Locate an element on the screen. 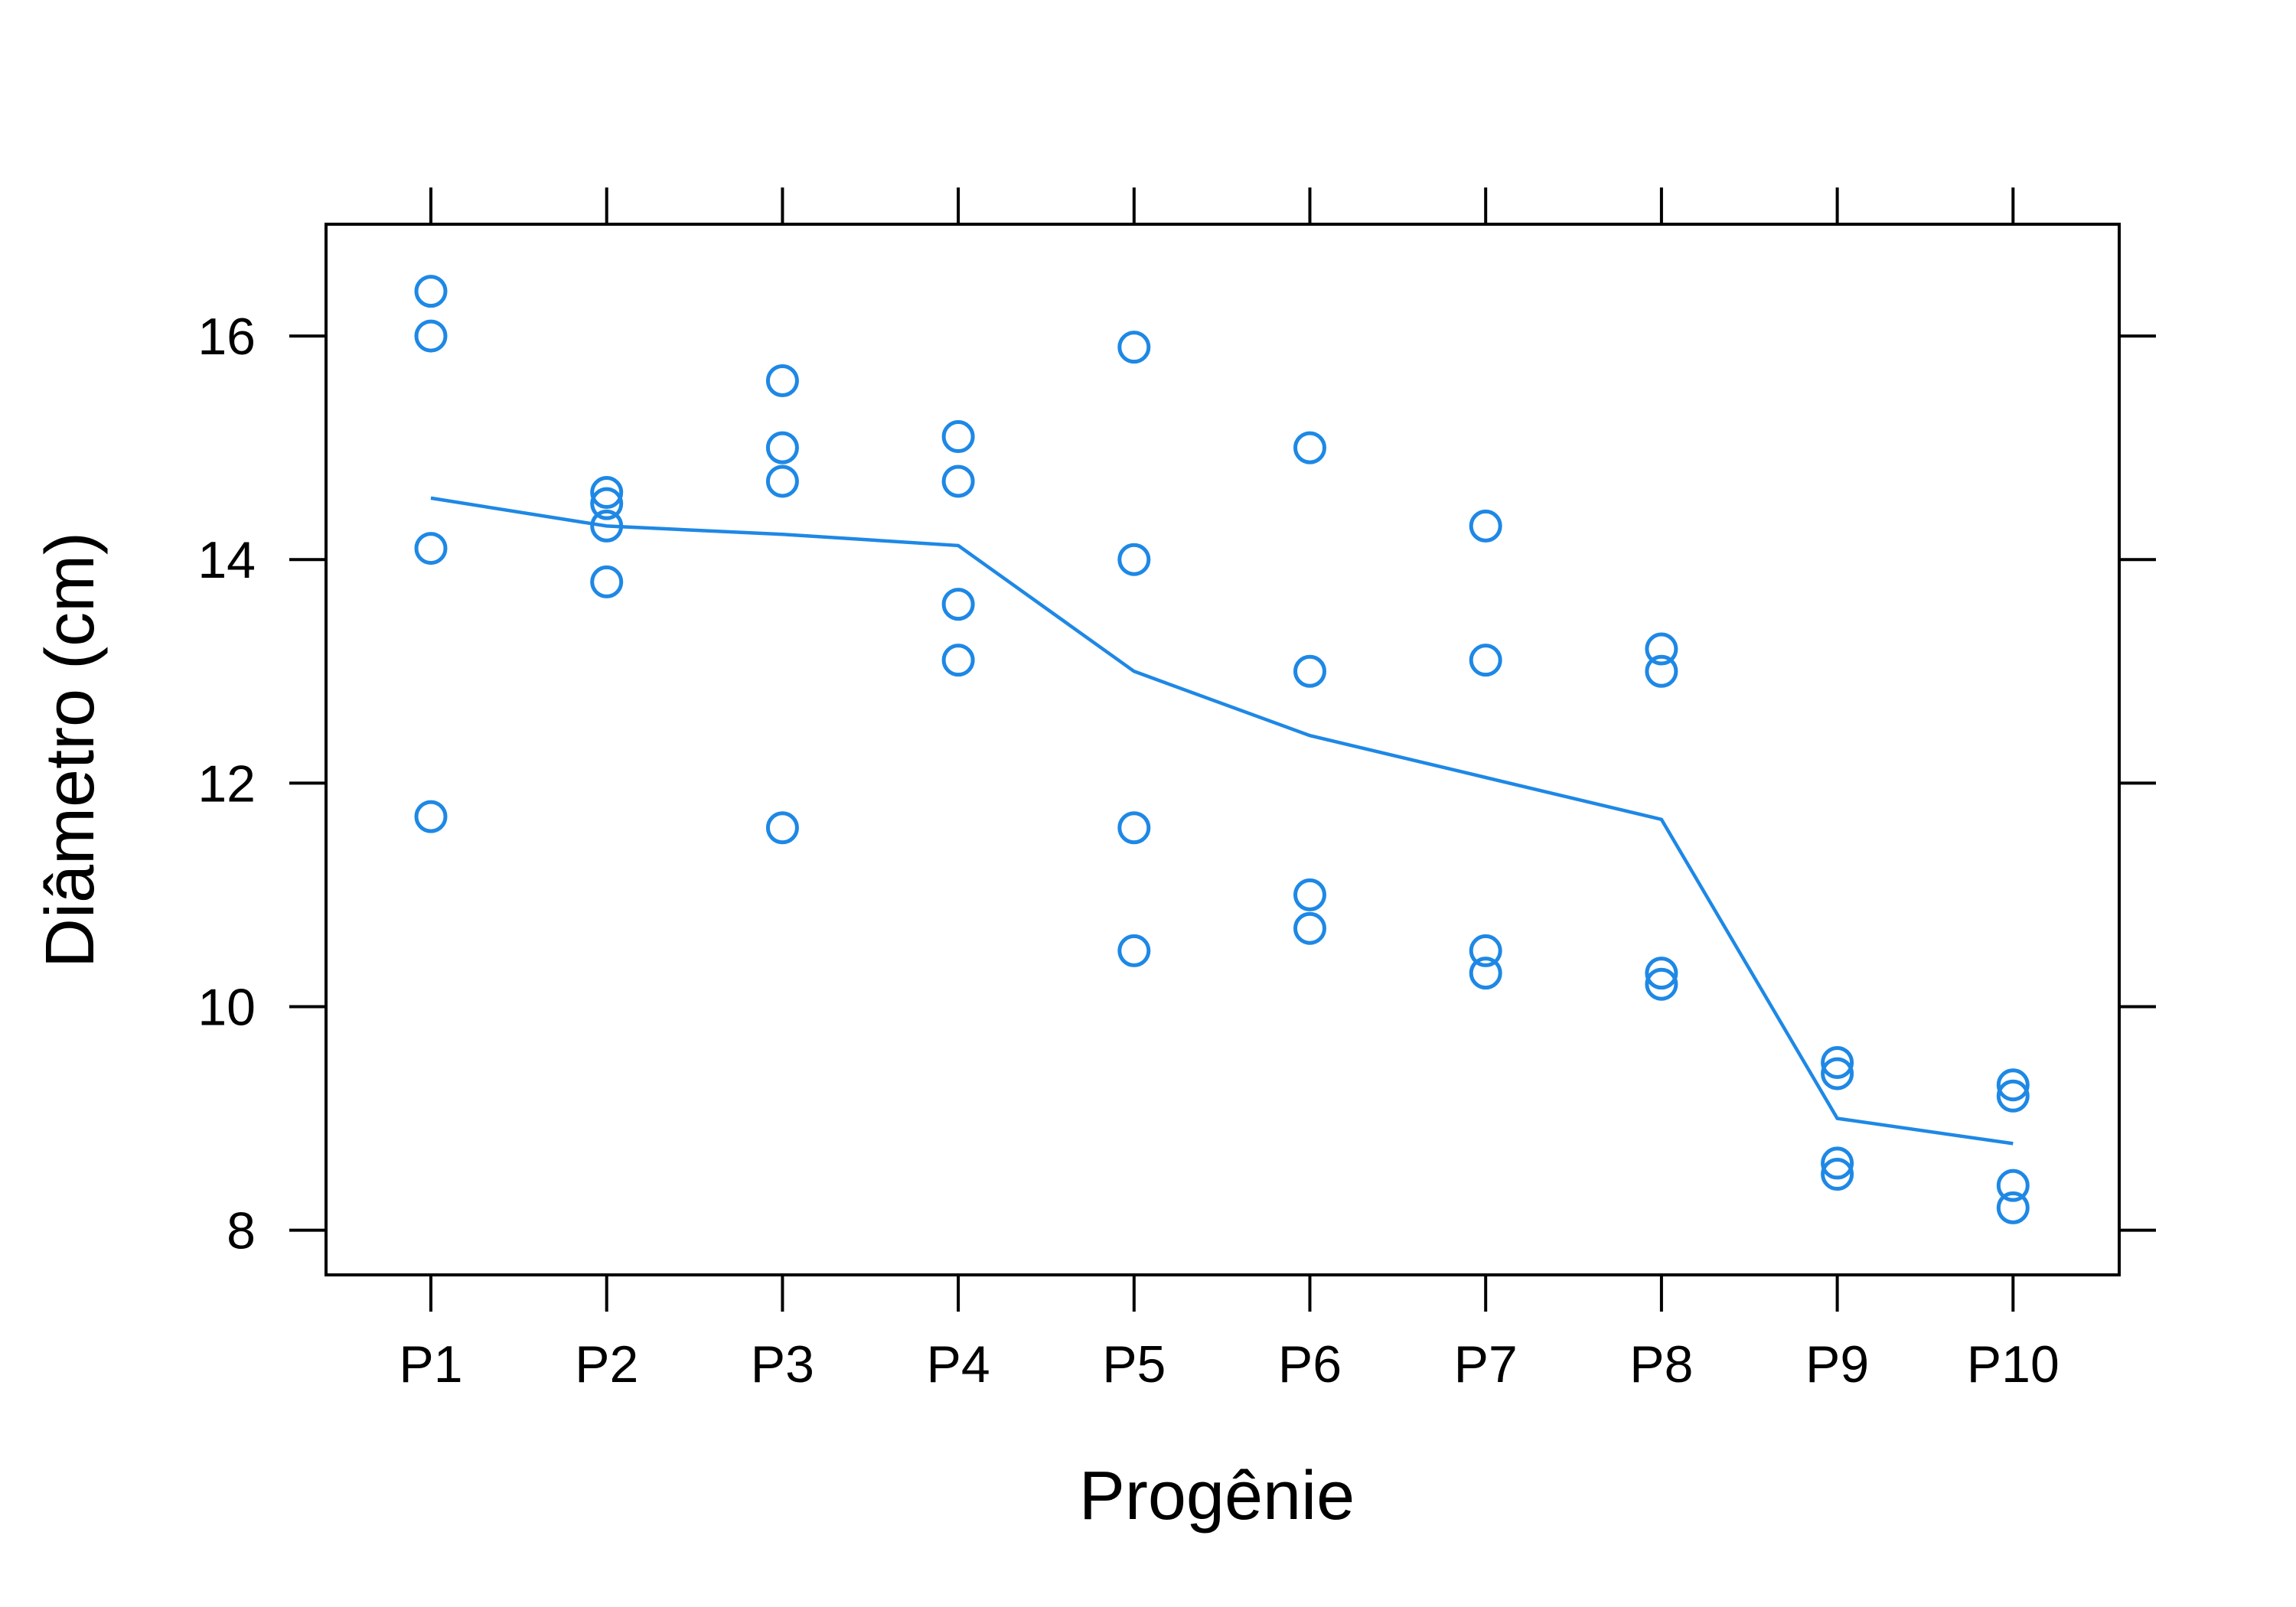 This screenshot has height=1607, width=2296. y-tick-label: 12 is located at coordinates (226, 784).